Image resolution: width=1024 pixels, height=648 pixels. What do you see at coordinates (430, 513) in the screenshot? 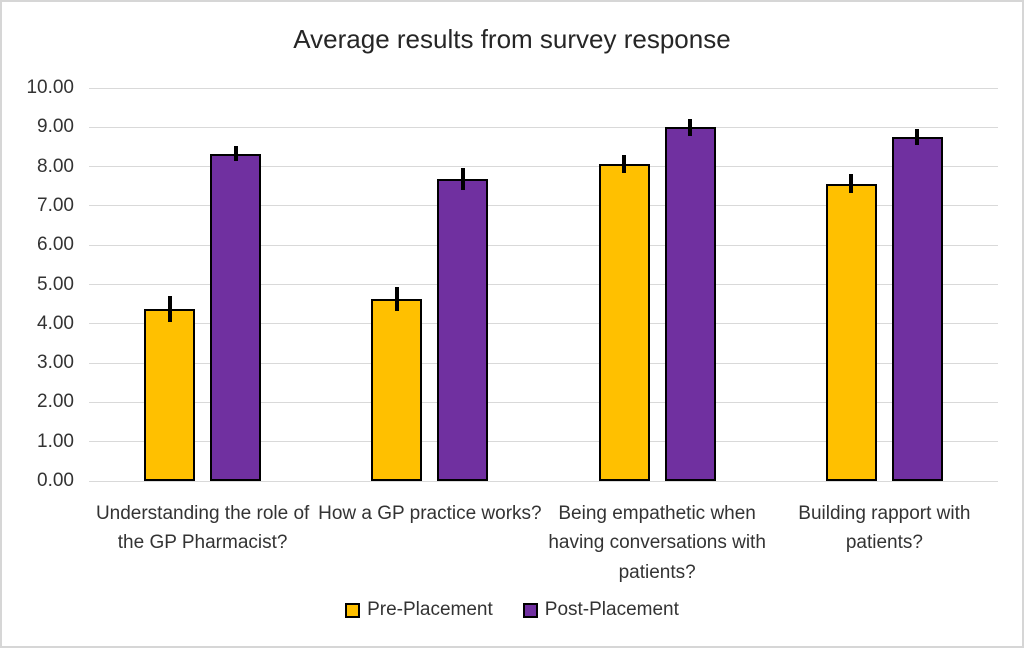
I see `x-axis-category-label: How a GP practice works?` at bounding box center [430, 513].